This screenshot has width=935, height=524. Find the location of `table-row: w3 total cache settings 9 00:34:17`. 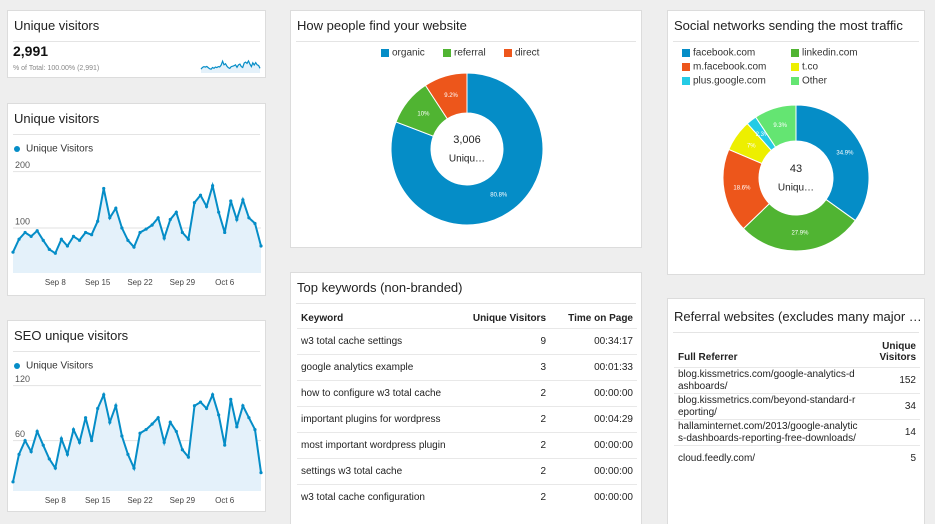

table-row: w3 total cache settings 9 00:34:17 is located at coordinates (467, 341).